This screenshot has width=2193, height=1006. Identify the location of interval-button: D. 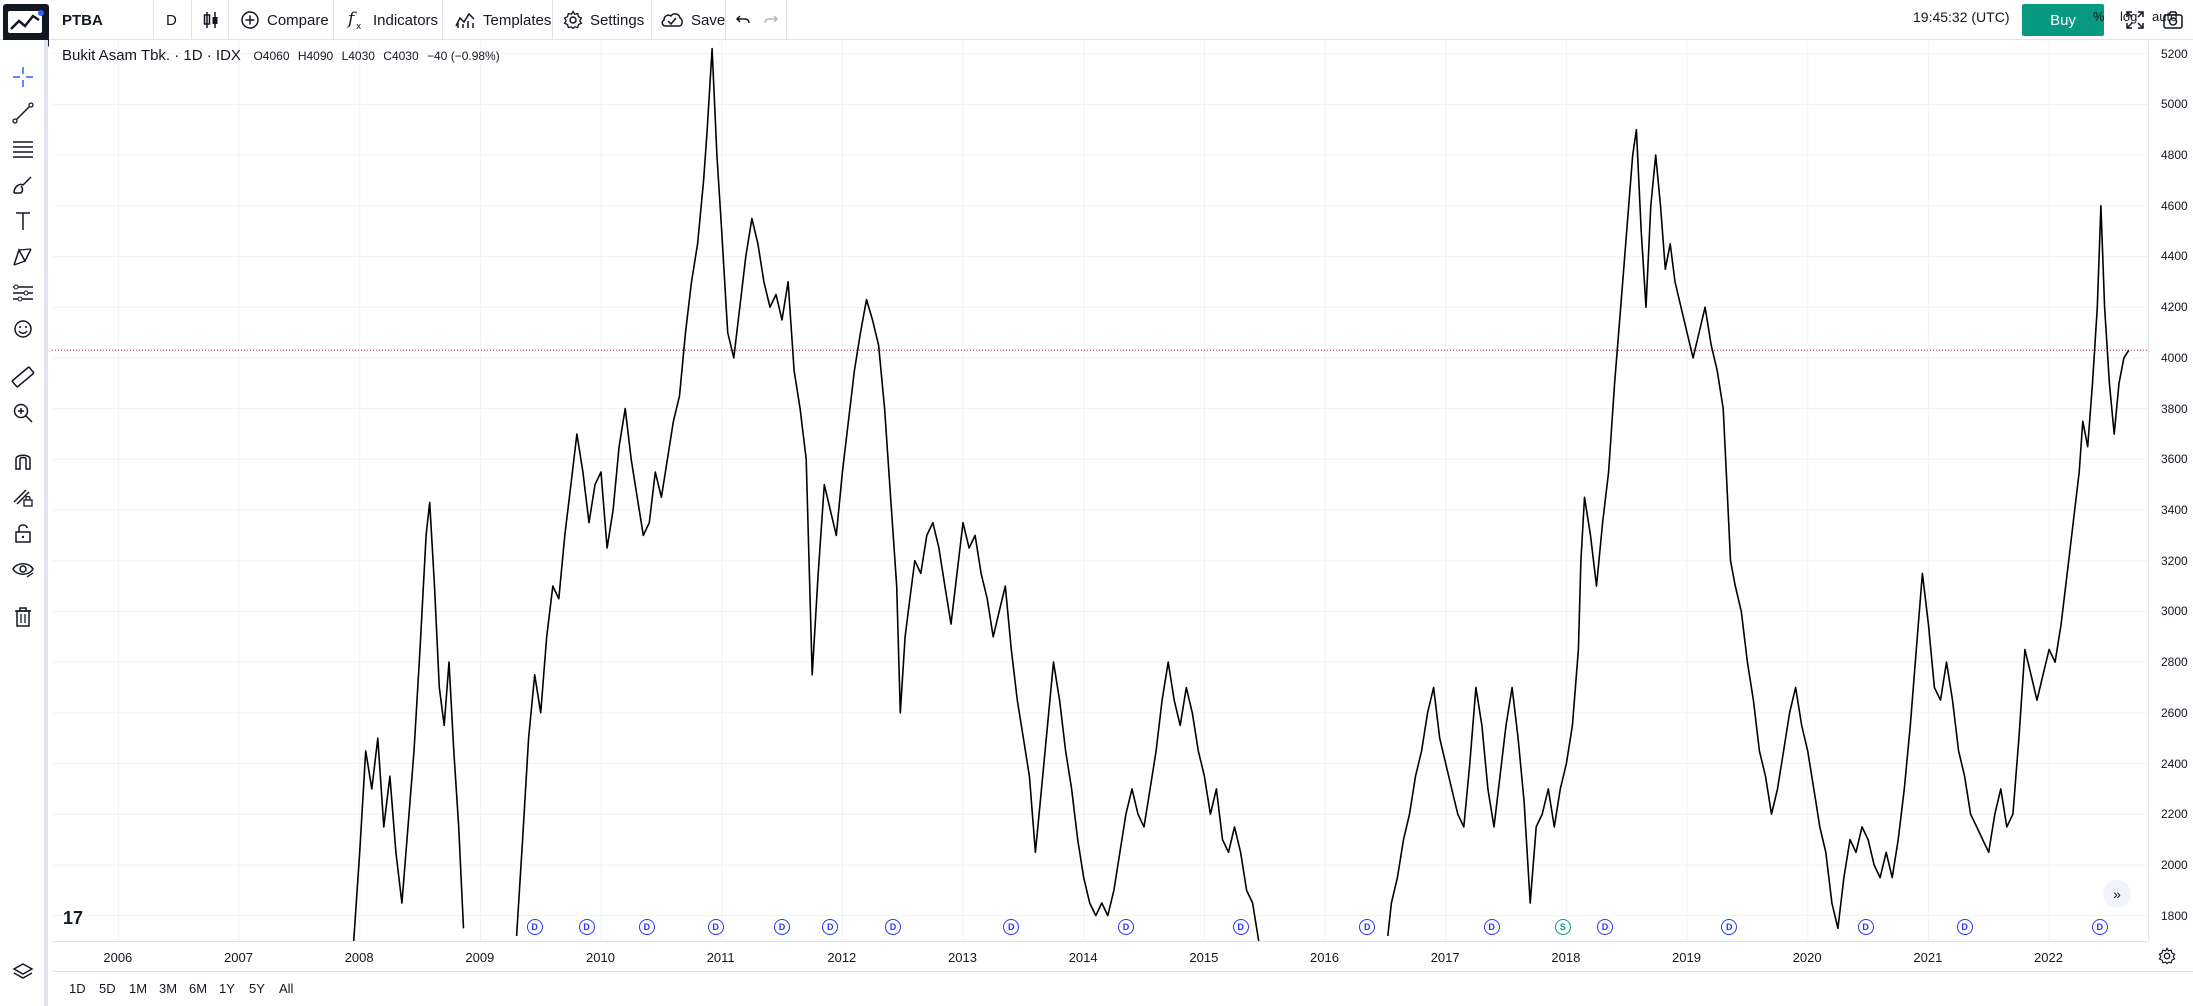
(171, 20).